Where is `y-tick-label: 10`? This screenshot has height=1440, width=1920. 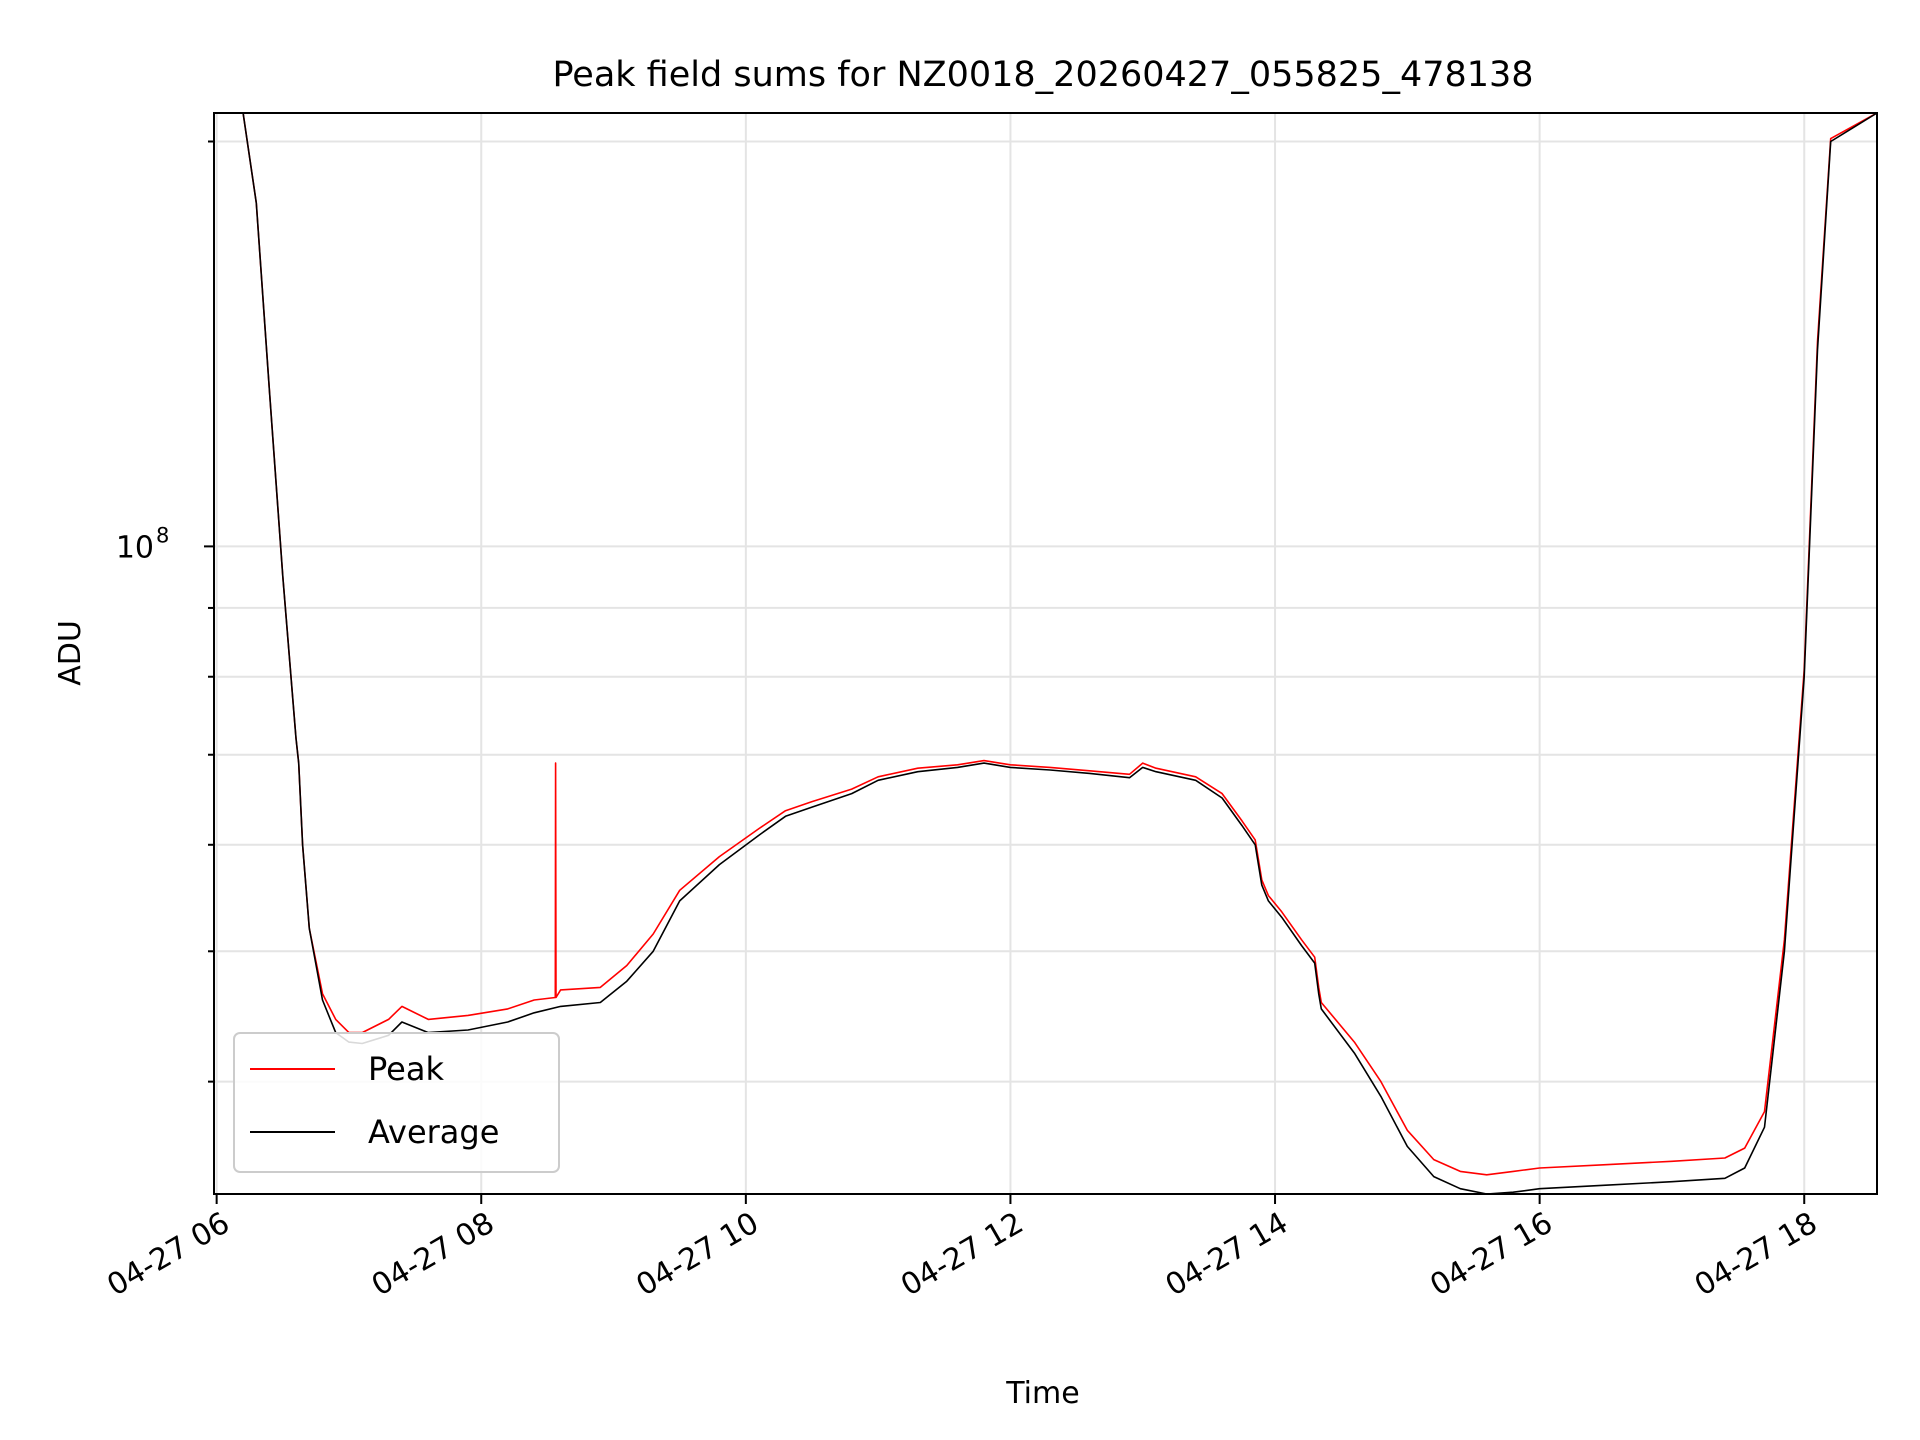
y-tick-label: 10 is located at coordinates (135, 547).